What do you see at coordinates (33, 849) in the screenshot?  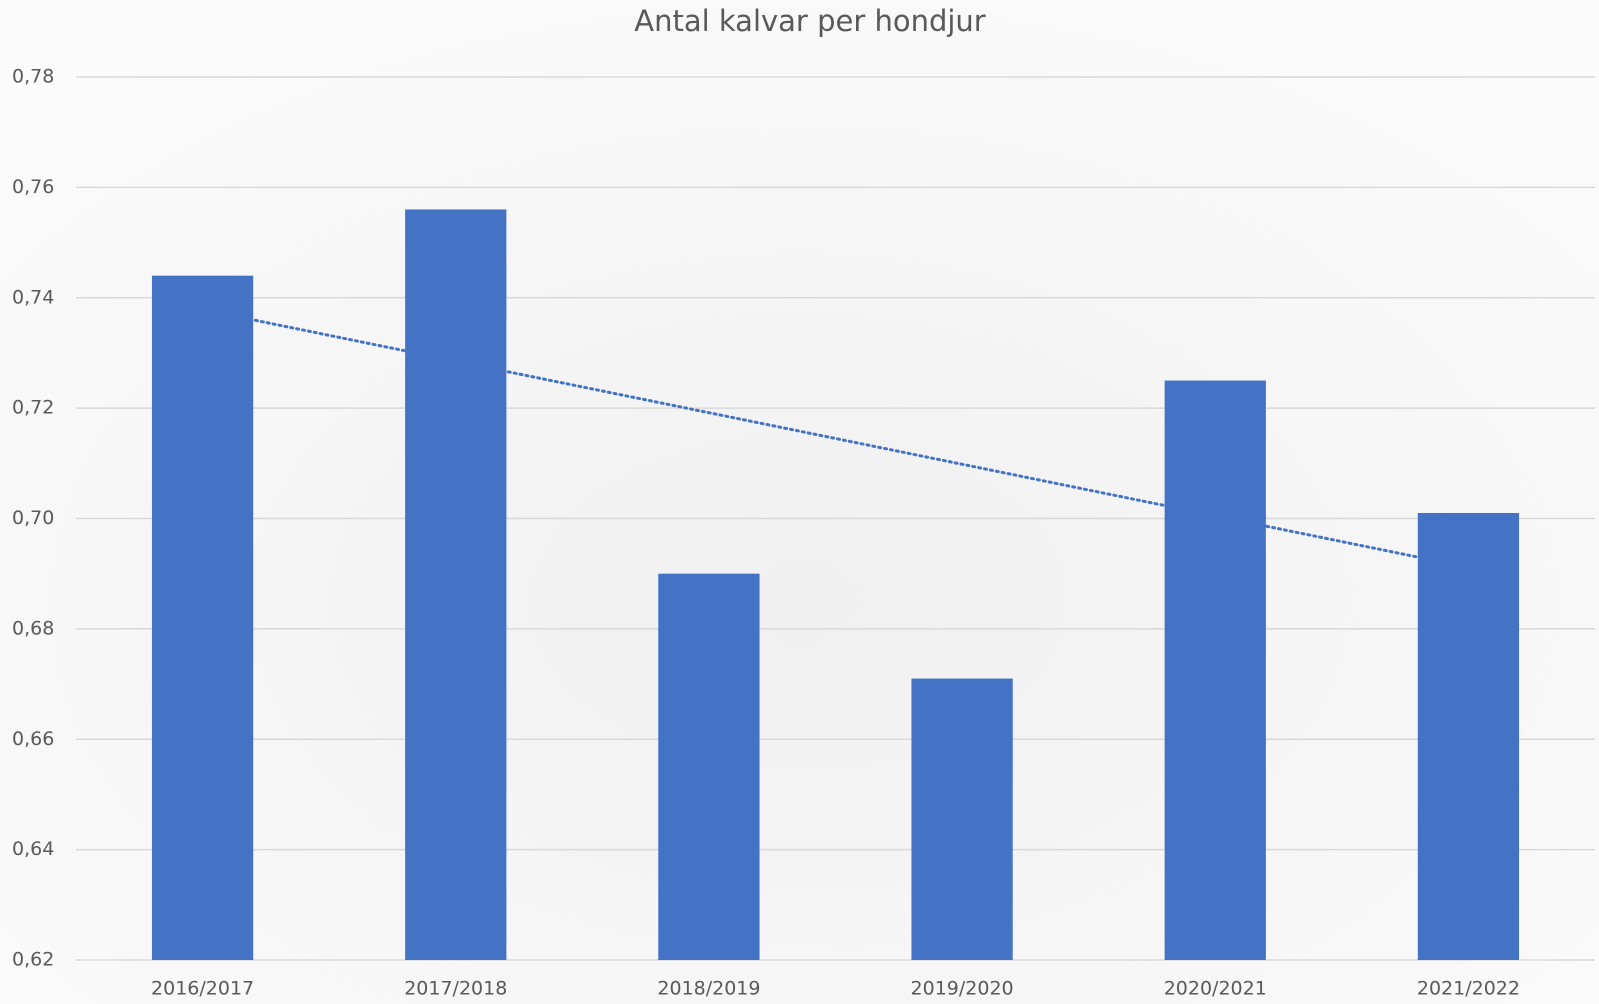 I see `y-tick-label: 0,64` at bounding box center [33, 849].